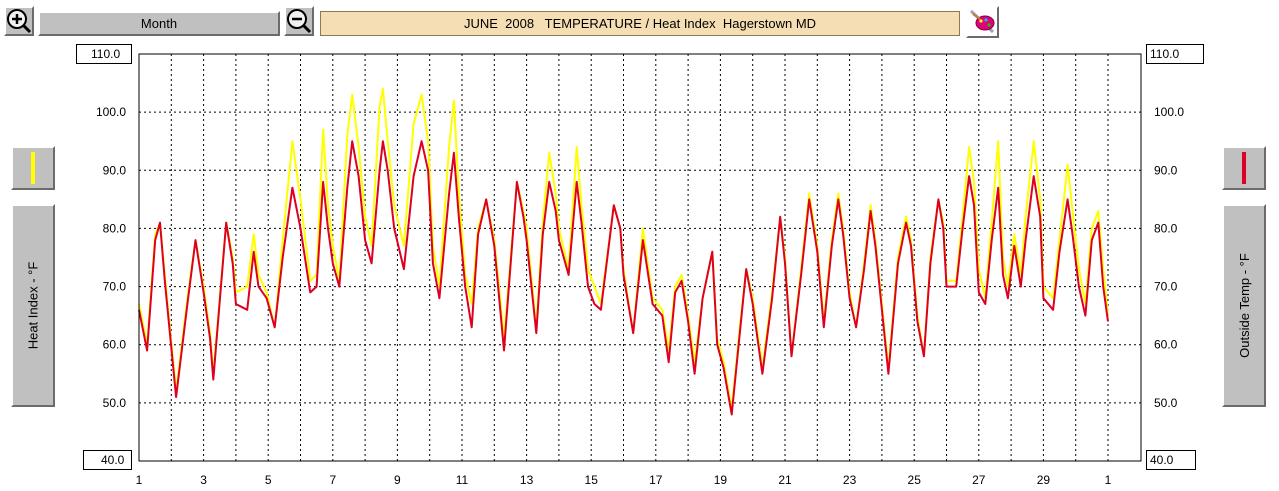 The height and width of the screenshot is (491, 1279). Describe the element at coordinates (1166, 287) in the screenshot. I see `right-y-tick-label: 70.0` at that location.